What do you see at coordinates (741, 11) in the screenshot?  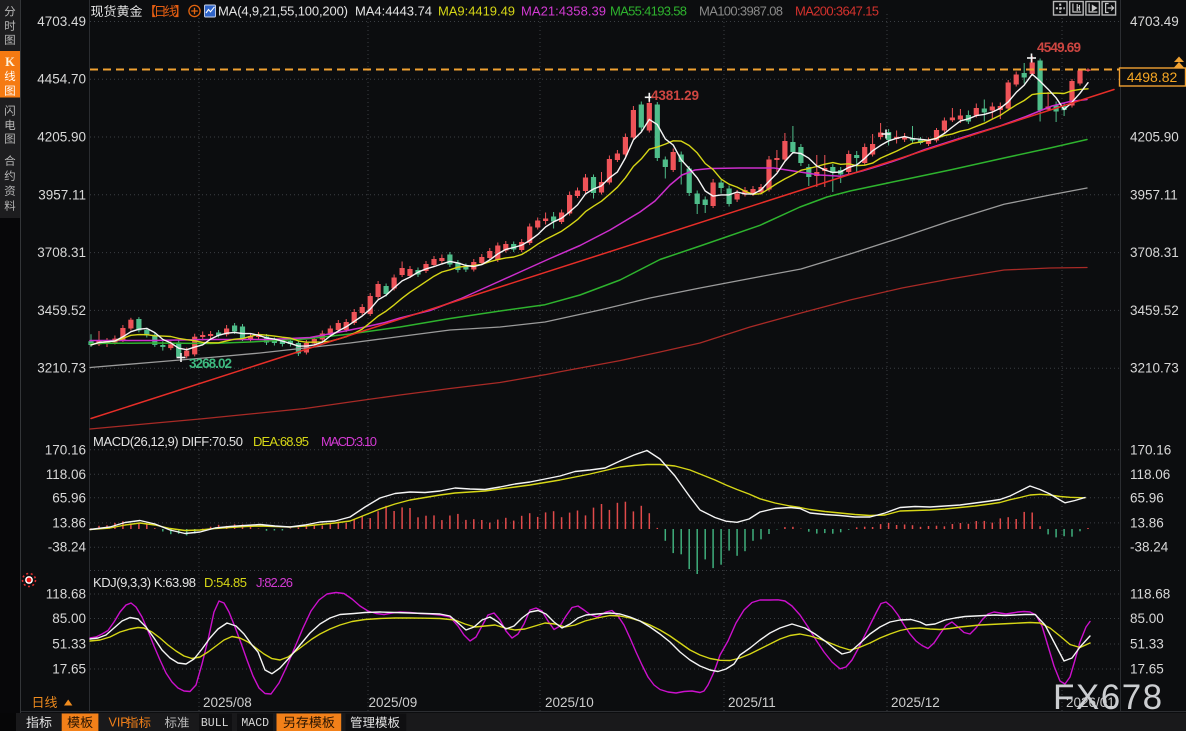 I see `svg-text: MA100:3987.08` at bounding box center [741, 11].